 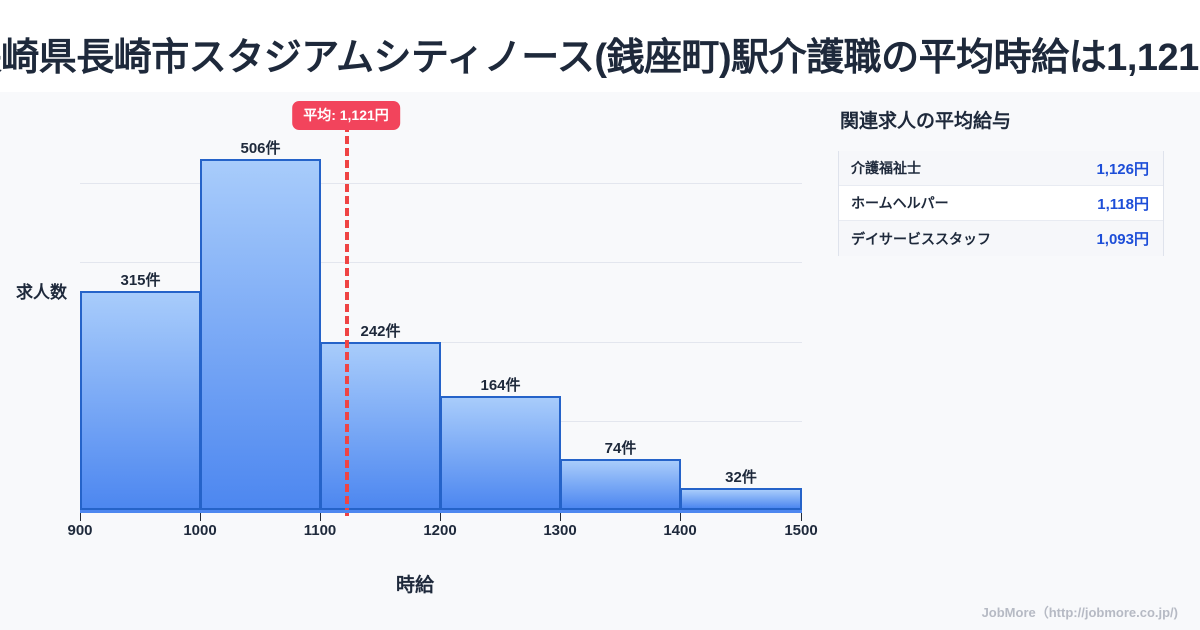 I want to click on tick-label-1100: 1100, so click(x=320, y=530).